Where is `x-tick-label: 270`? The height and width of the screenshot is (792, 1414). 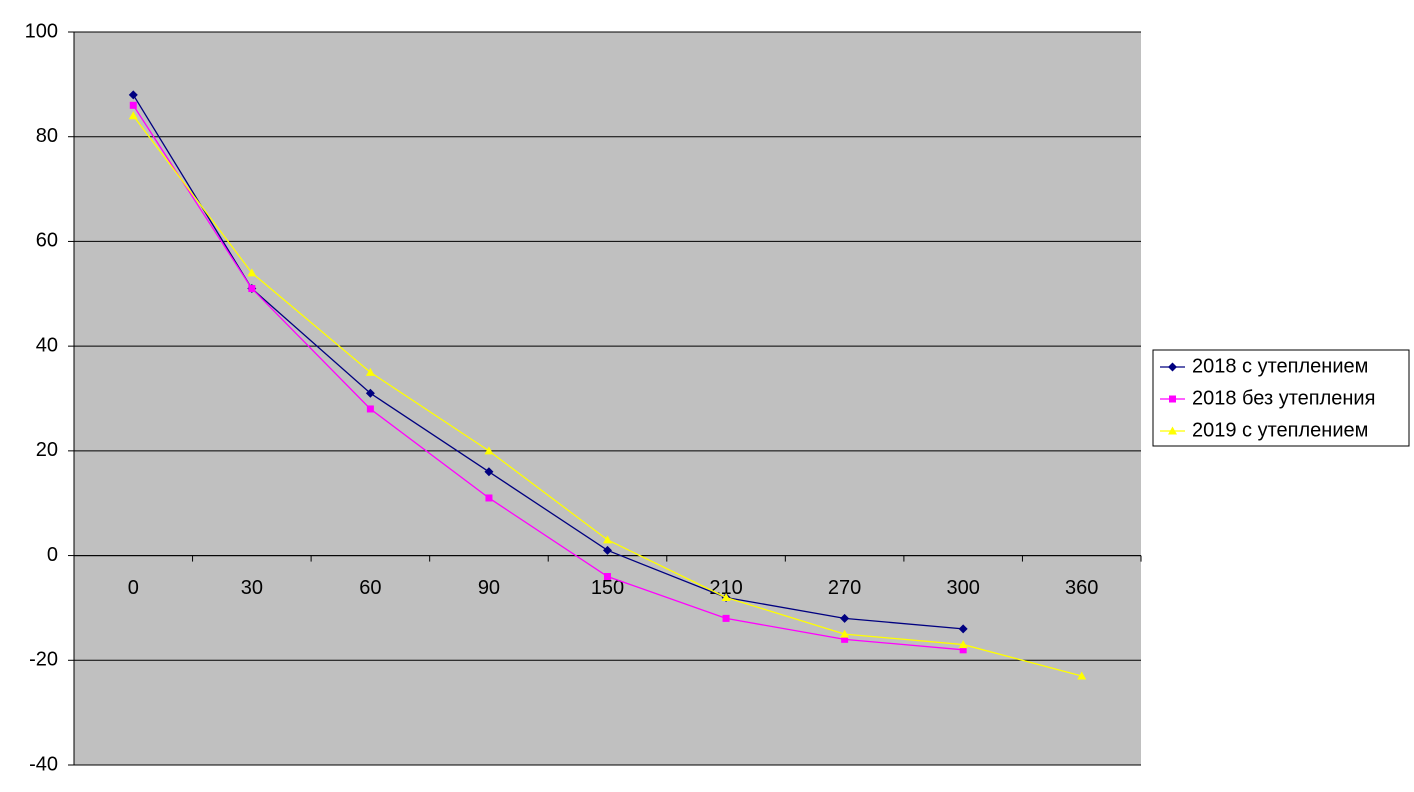
x-tick-label: 270 is located at coordinates (844, 588).